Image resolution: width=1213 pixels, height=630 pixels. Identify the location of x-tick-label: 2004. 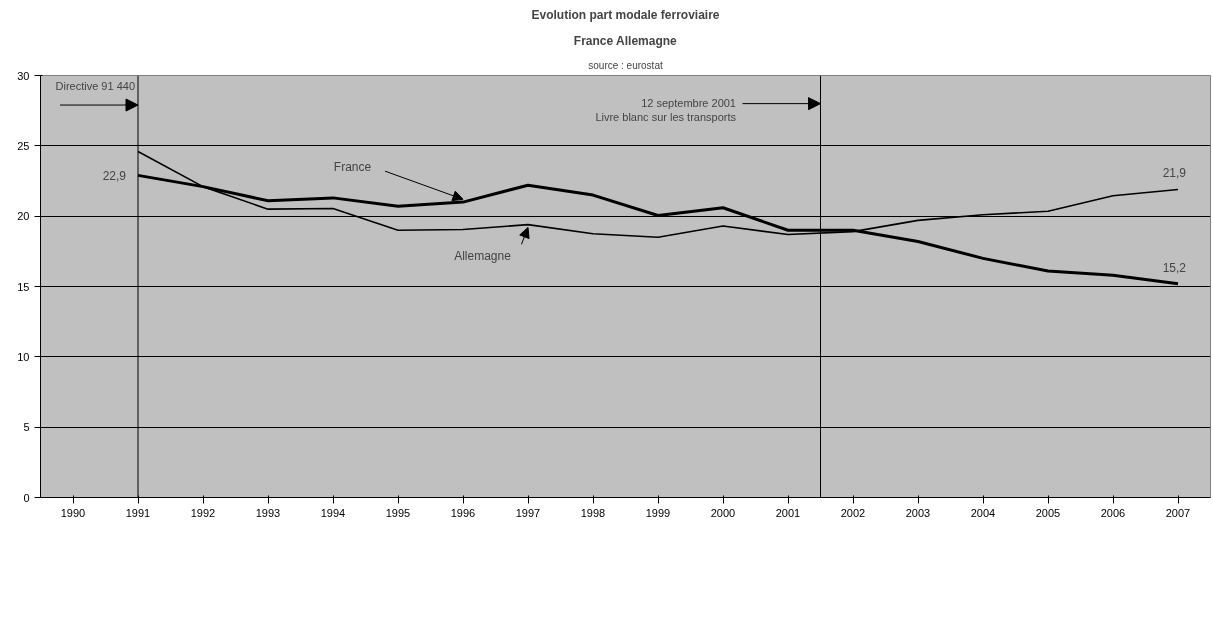
(983, 512).